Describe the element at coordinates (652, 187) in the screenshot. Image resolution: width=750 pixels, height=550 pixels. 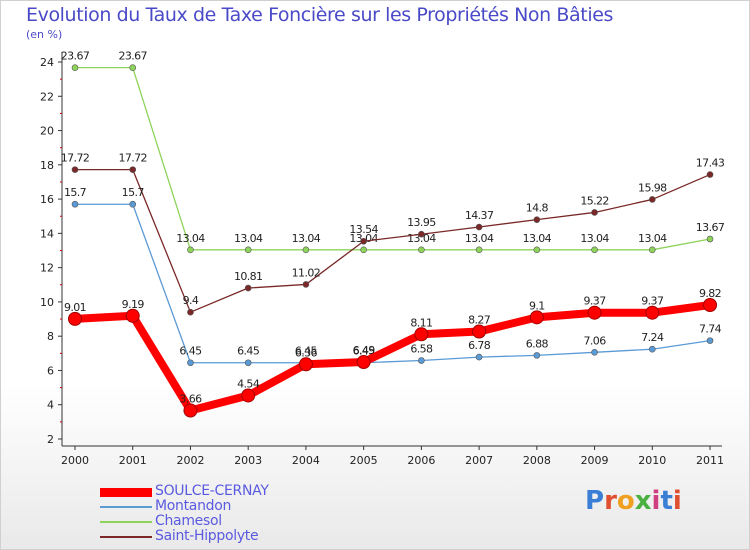
I see `data-label: 15.98` at that location.